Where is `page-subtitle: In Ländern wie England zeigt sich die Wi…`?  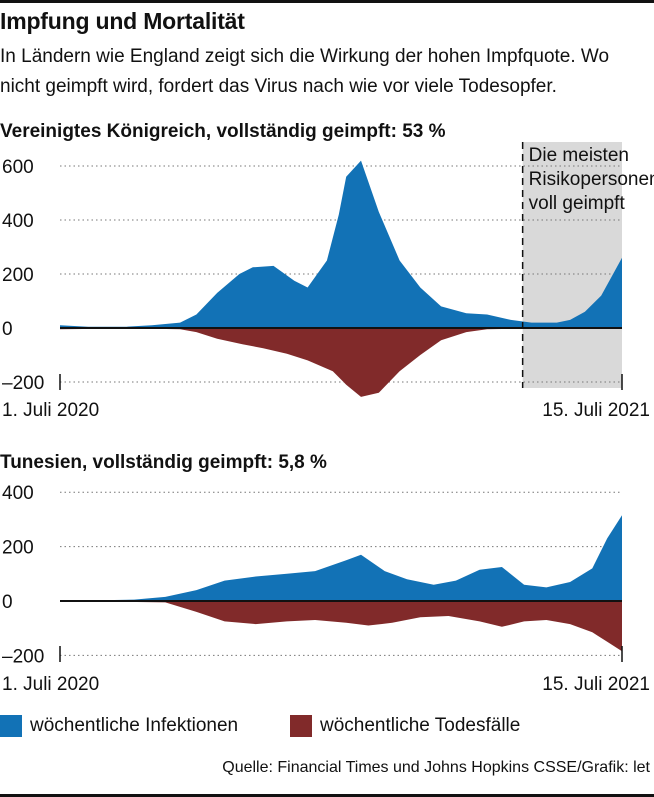 page-subtitle: In Ländern wie England zeigt sich die Wi… is located at coordinates (305, 71).